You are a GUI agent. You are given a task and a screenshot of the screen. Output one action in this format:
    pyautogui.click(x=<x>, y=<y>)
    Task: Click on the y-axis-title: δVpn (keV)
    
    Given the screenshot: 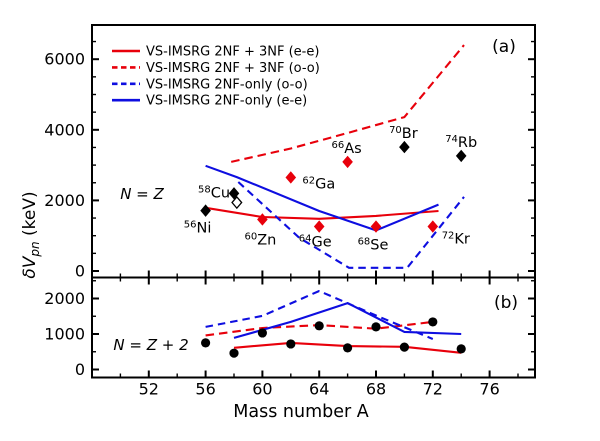 What is the action you would take?
    pyautogui.click(x=31, y=234)
    